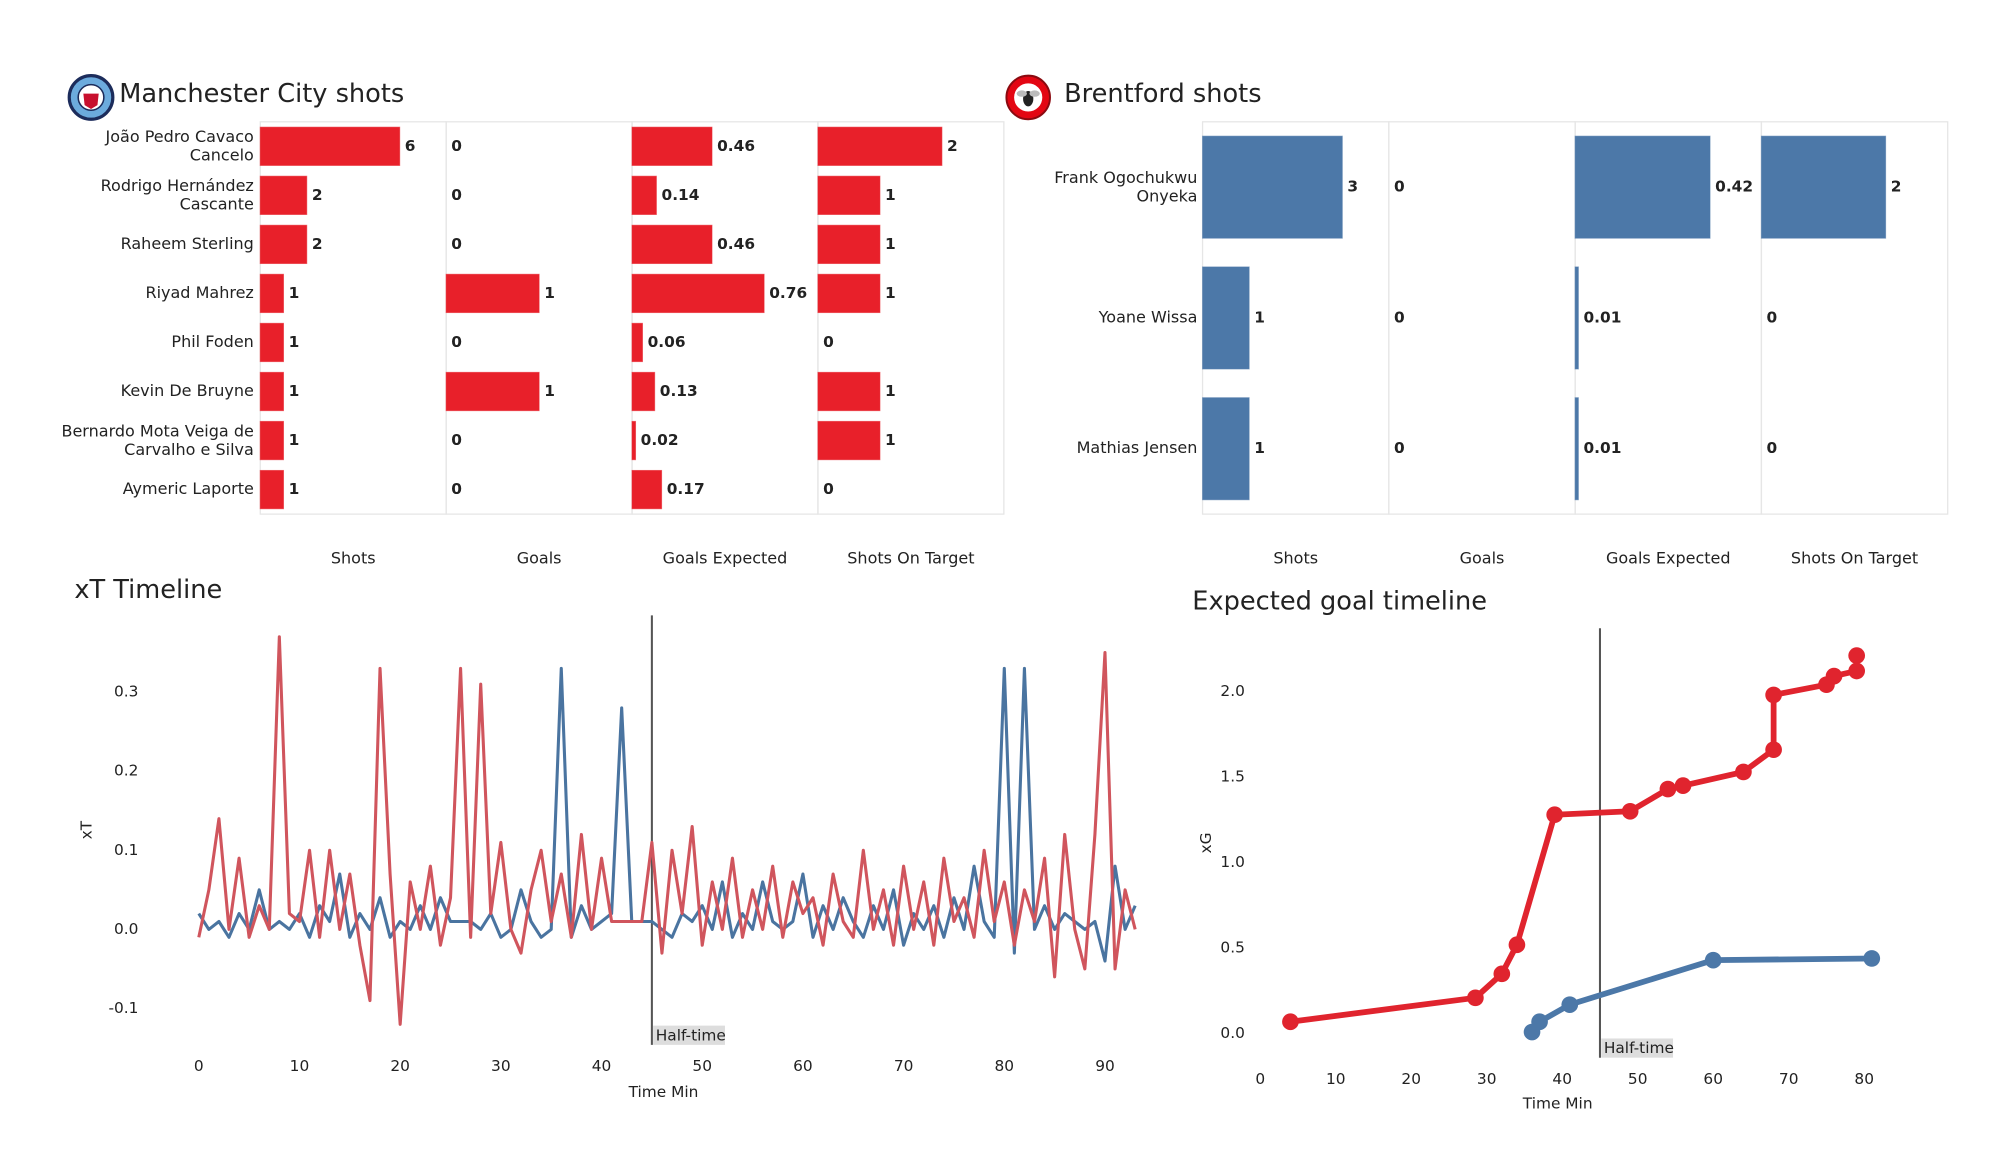 Image resolution: width=2000 pixels, height=1175 pixels. What do you see at coordinates (126, 929) in the screenshot?
I see `y-tick-label: 0.0` at bounding box center [126, 929].